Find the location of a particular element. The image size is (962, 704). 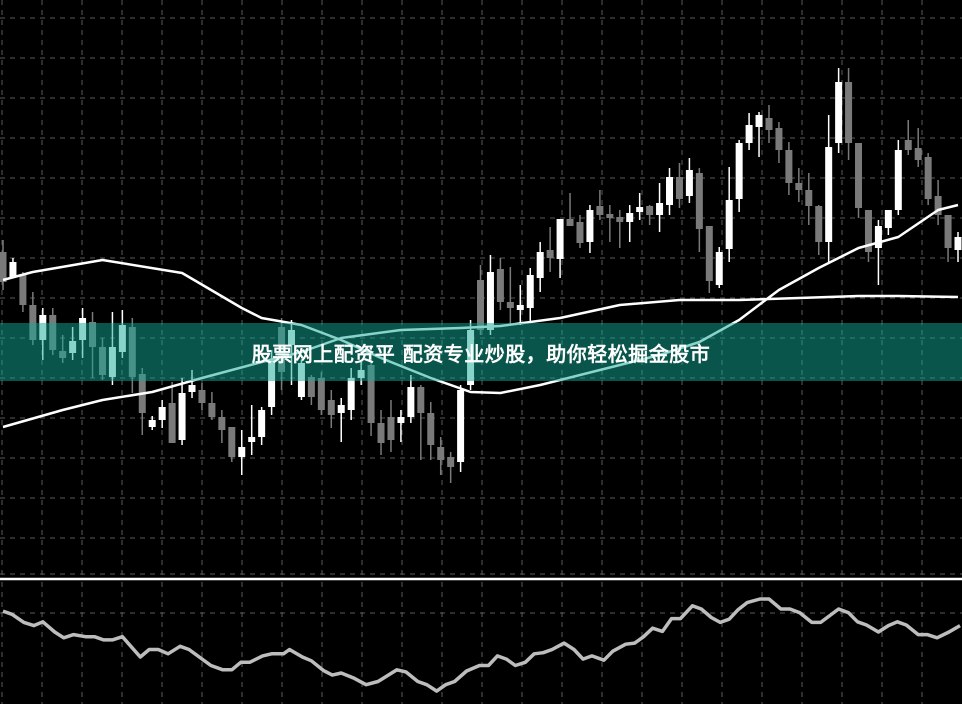

banner-text: 股票网上配资平 配资专业炒股，助你轻松掘金股市 is located at coordinates (481, 353).